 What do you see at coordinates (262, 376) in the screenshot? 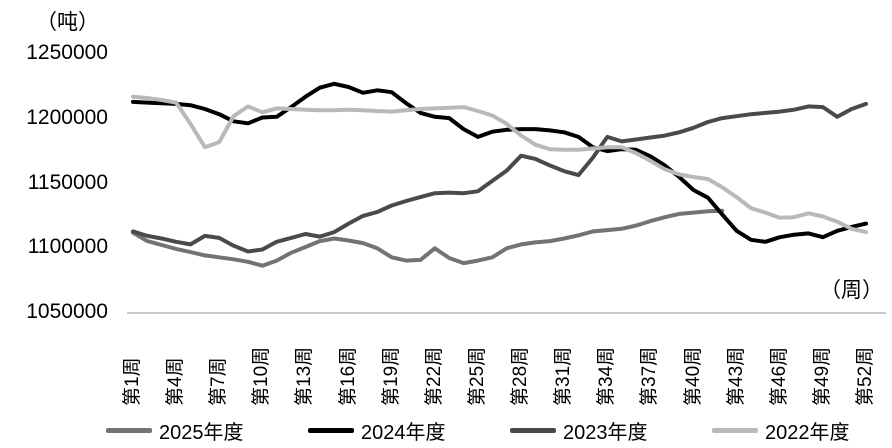
I see `x-tick-label: 第10周` at bounding box center [262, 376].